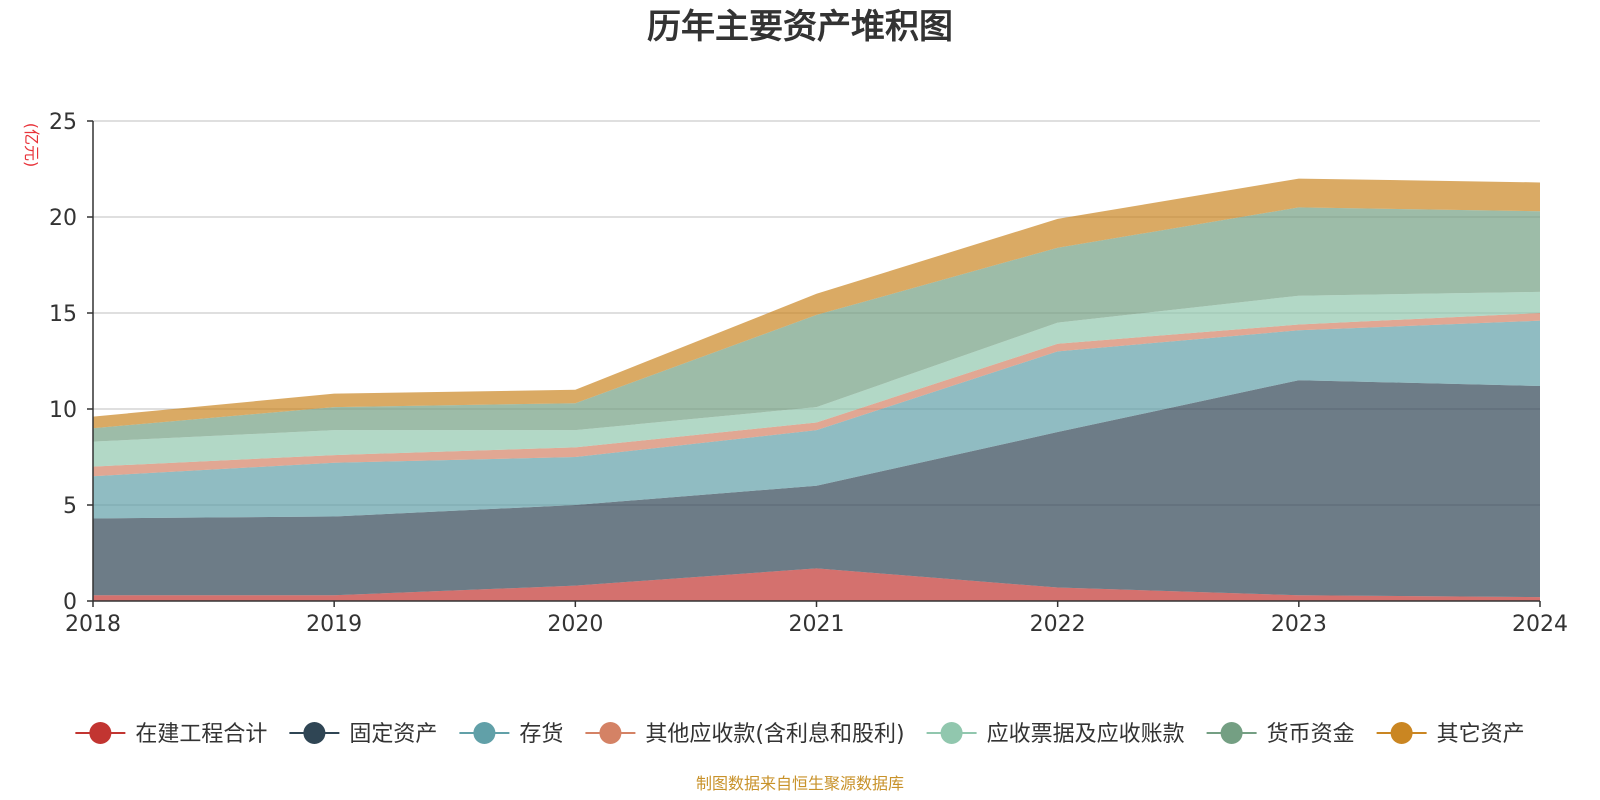 The width and height of the screenshot is (1600, 800). I want to click on legend-item: 货币资金, so click(1280, 734).